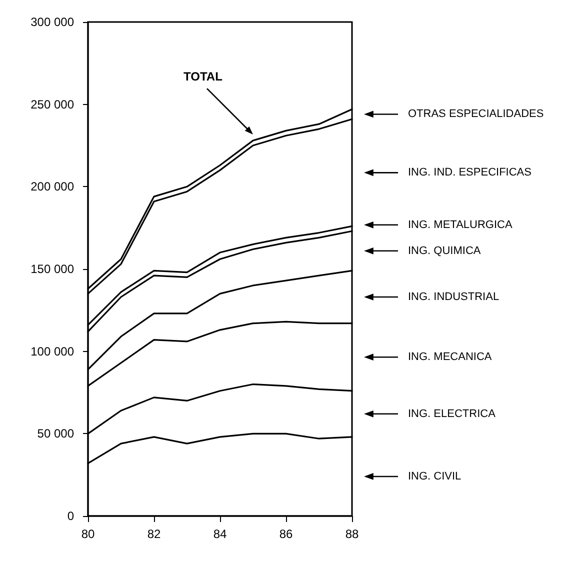  What do you see at coordinates (220, 534) in the screenshot?
I see `x-tick-label: 84` at bounding box center [220, 534].